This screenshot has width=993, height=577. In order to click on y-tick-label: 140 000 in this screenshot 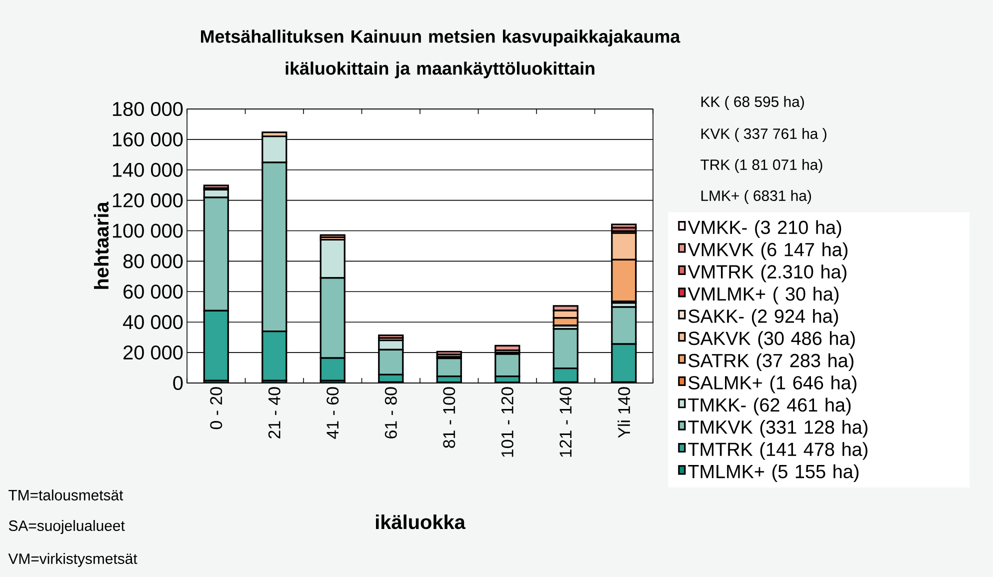, I will do `click(147, 169)`.